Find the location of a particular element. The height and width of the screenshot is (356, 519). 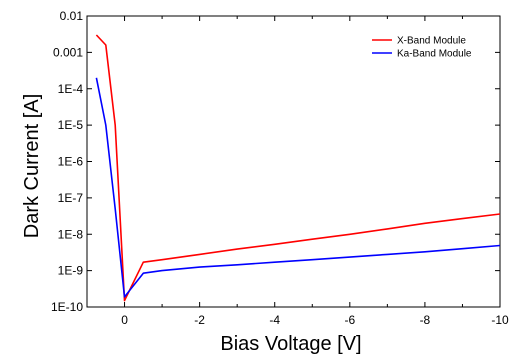

x-tick-label: -2 is located at coordinates (199, 320).